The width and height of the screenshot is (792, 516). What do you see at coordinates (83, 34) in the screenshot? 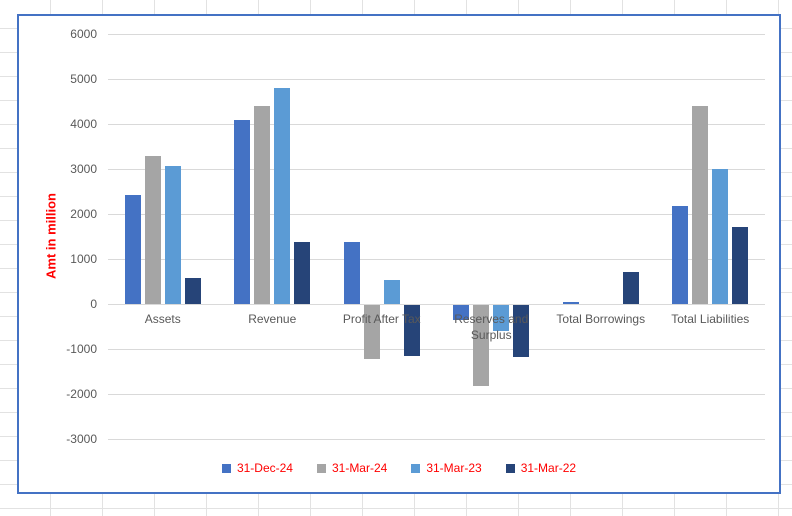
I see `y-axis-tick-label: 6000` at bounding box center [83, 34].